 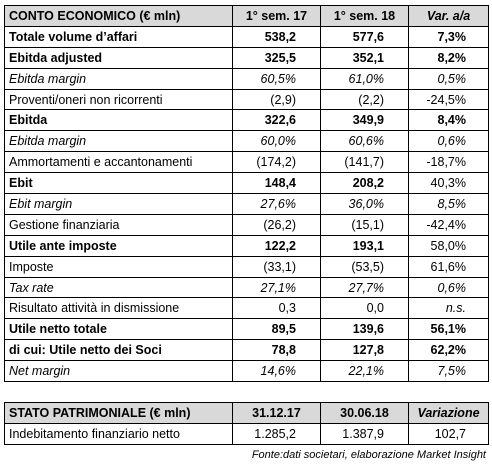 What do you see at coordinates (448, 16) in the screenshot?
I see `header-cell: Var. a/a` at bounding box center [448, 16].